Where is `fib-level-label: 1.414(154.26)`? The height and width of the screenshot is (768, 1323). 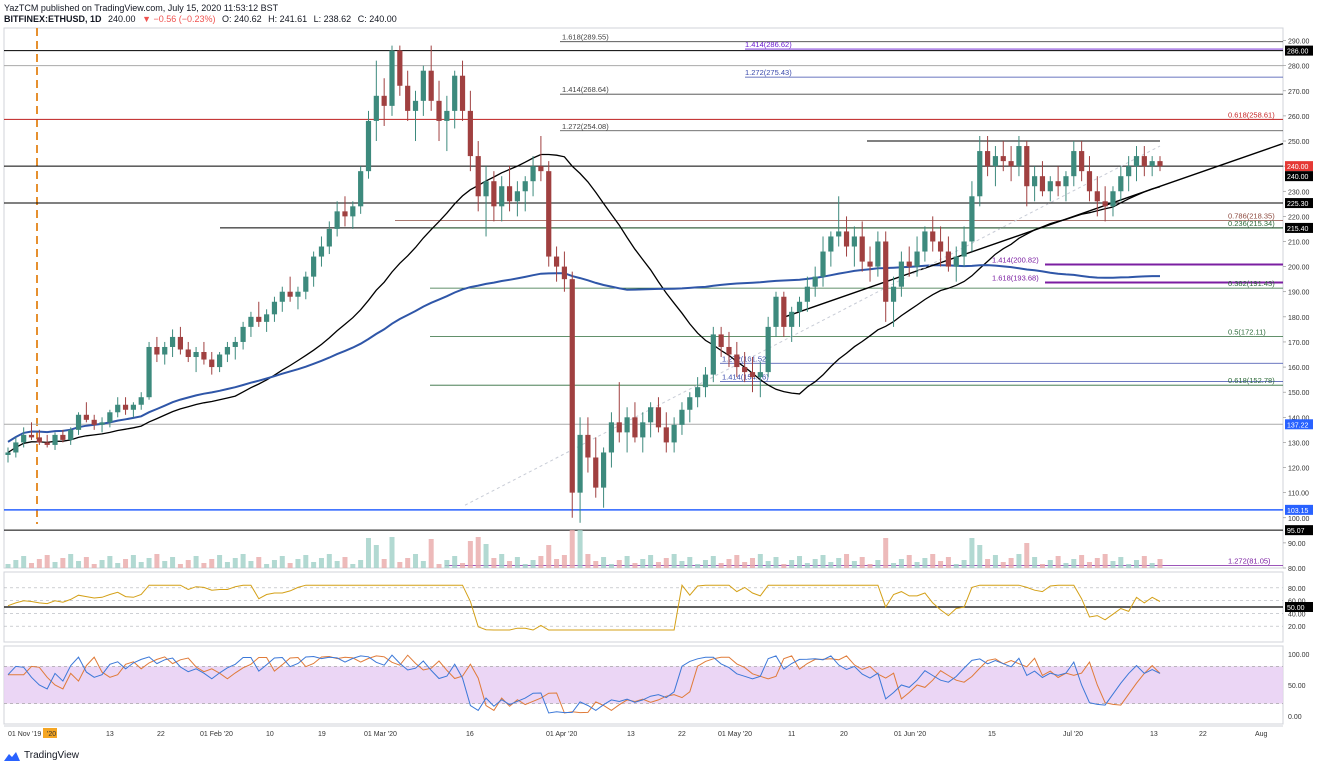
fib-level-label: 1.414(154.26) is located at coordinates (745, 376).